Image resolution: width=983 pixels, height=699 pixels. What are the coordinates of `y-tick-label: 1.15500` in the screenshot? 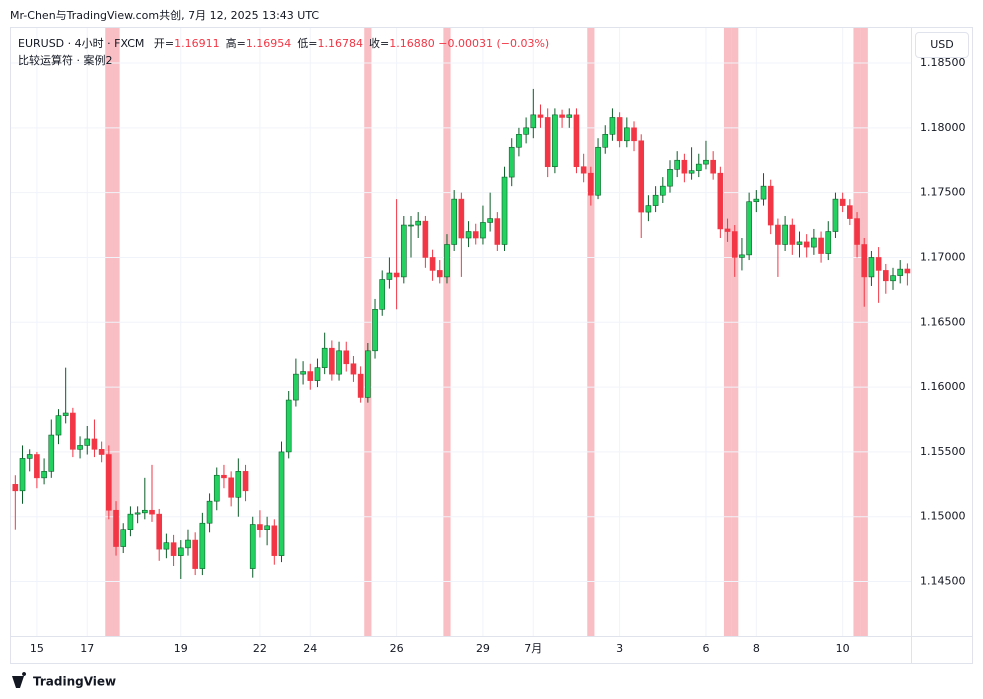 It's located at (943, 451).